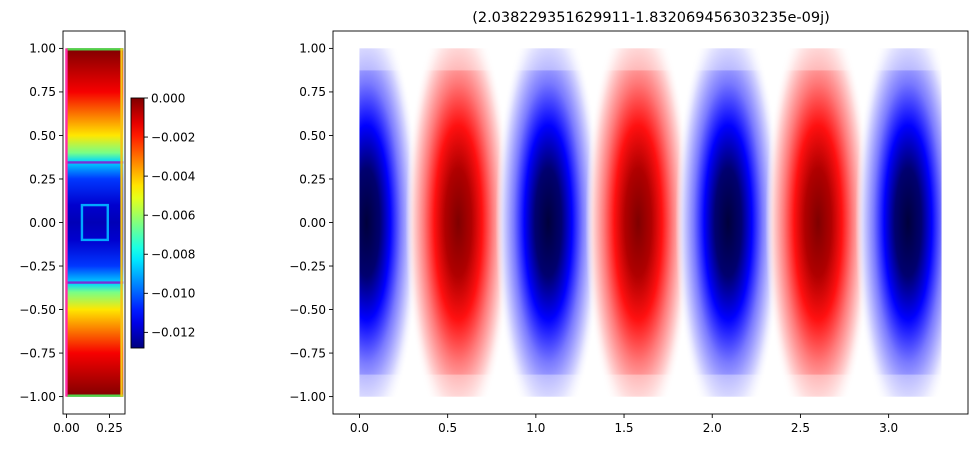 The width and height of the screenshot is (978, 449). Describe the element at coordinates (307, 266) in the screenshot. I see `right-y-tick-label: −0.25` at that location.